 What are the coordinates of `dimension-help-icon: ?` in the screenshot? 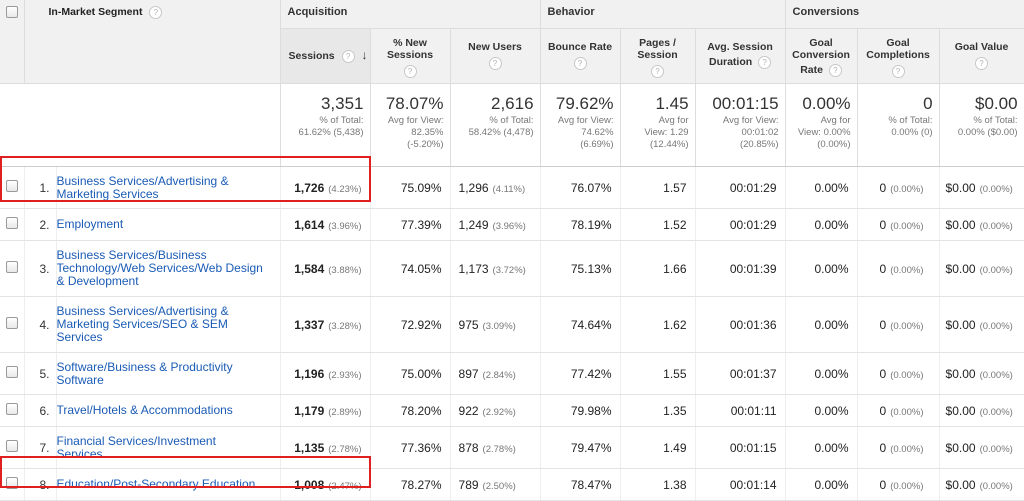 It's located at (156, 12).